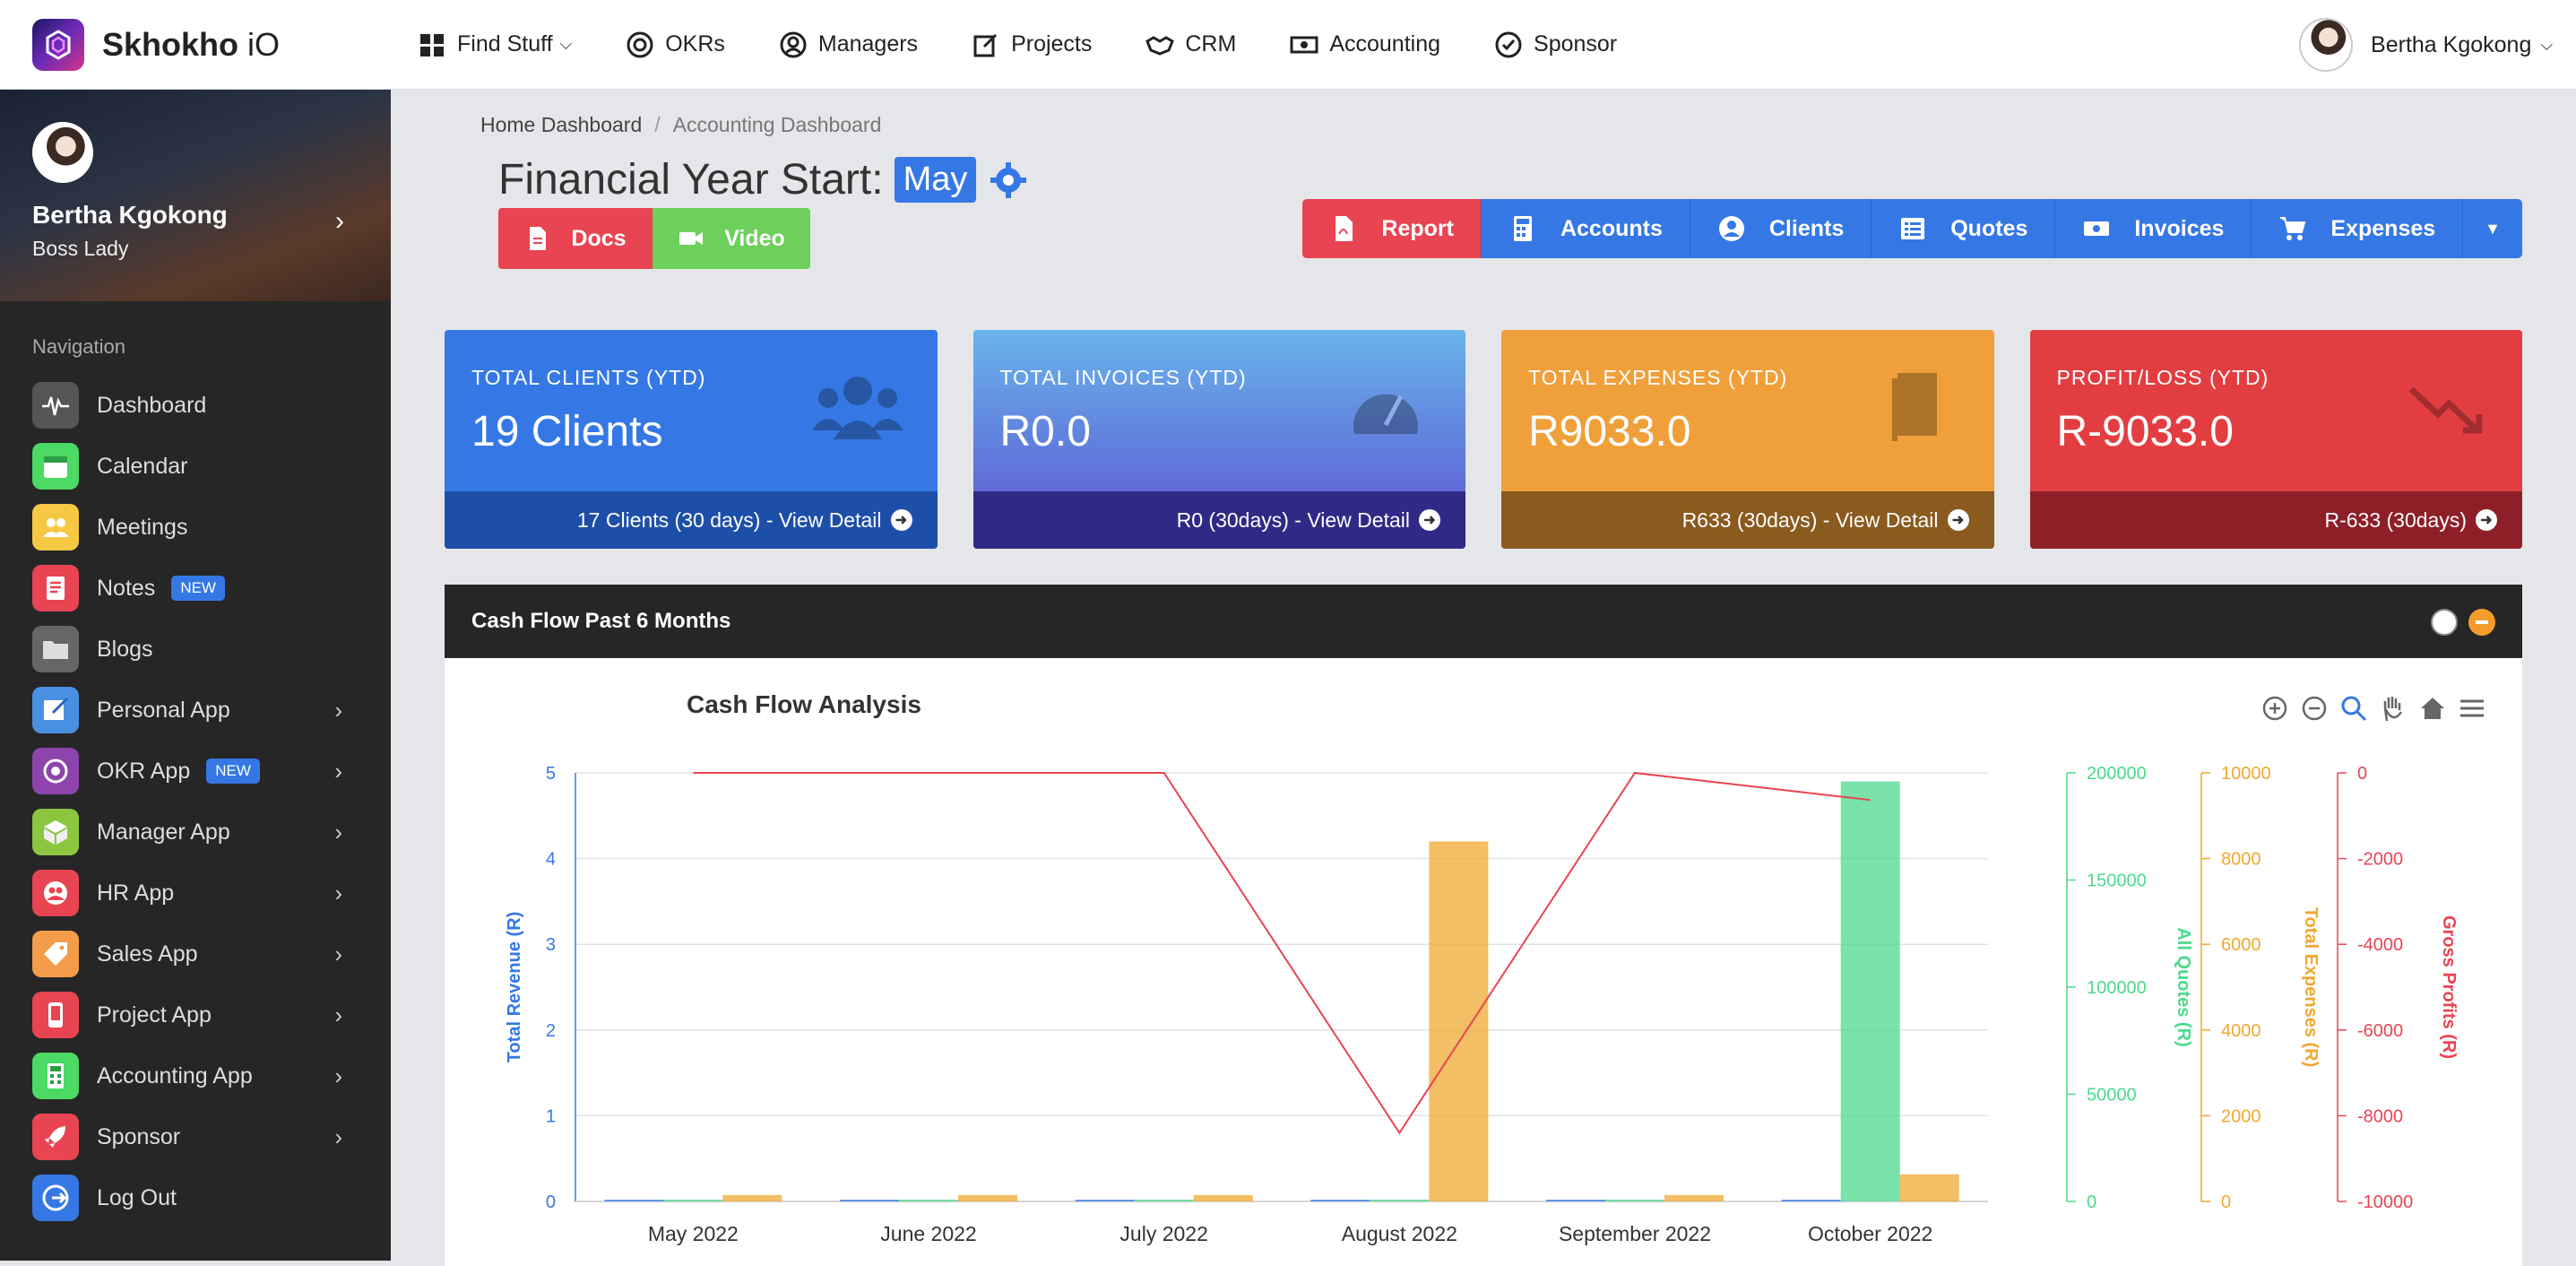 The image size is (2576, 1266). Describe the element at coordinates (2311, 987) in the screenshot. I see `y-axis-label: Total Expenses (R)` at that location.